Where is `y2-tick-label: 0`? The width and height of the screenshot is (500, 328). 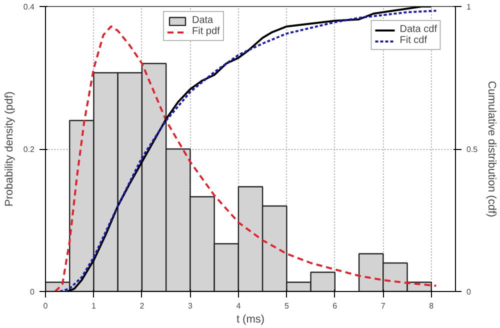 y2-tick-label: 0 is located at coordinates (469, 292).